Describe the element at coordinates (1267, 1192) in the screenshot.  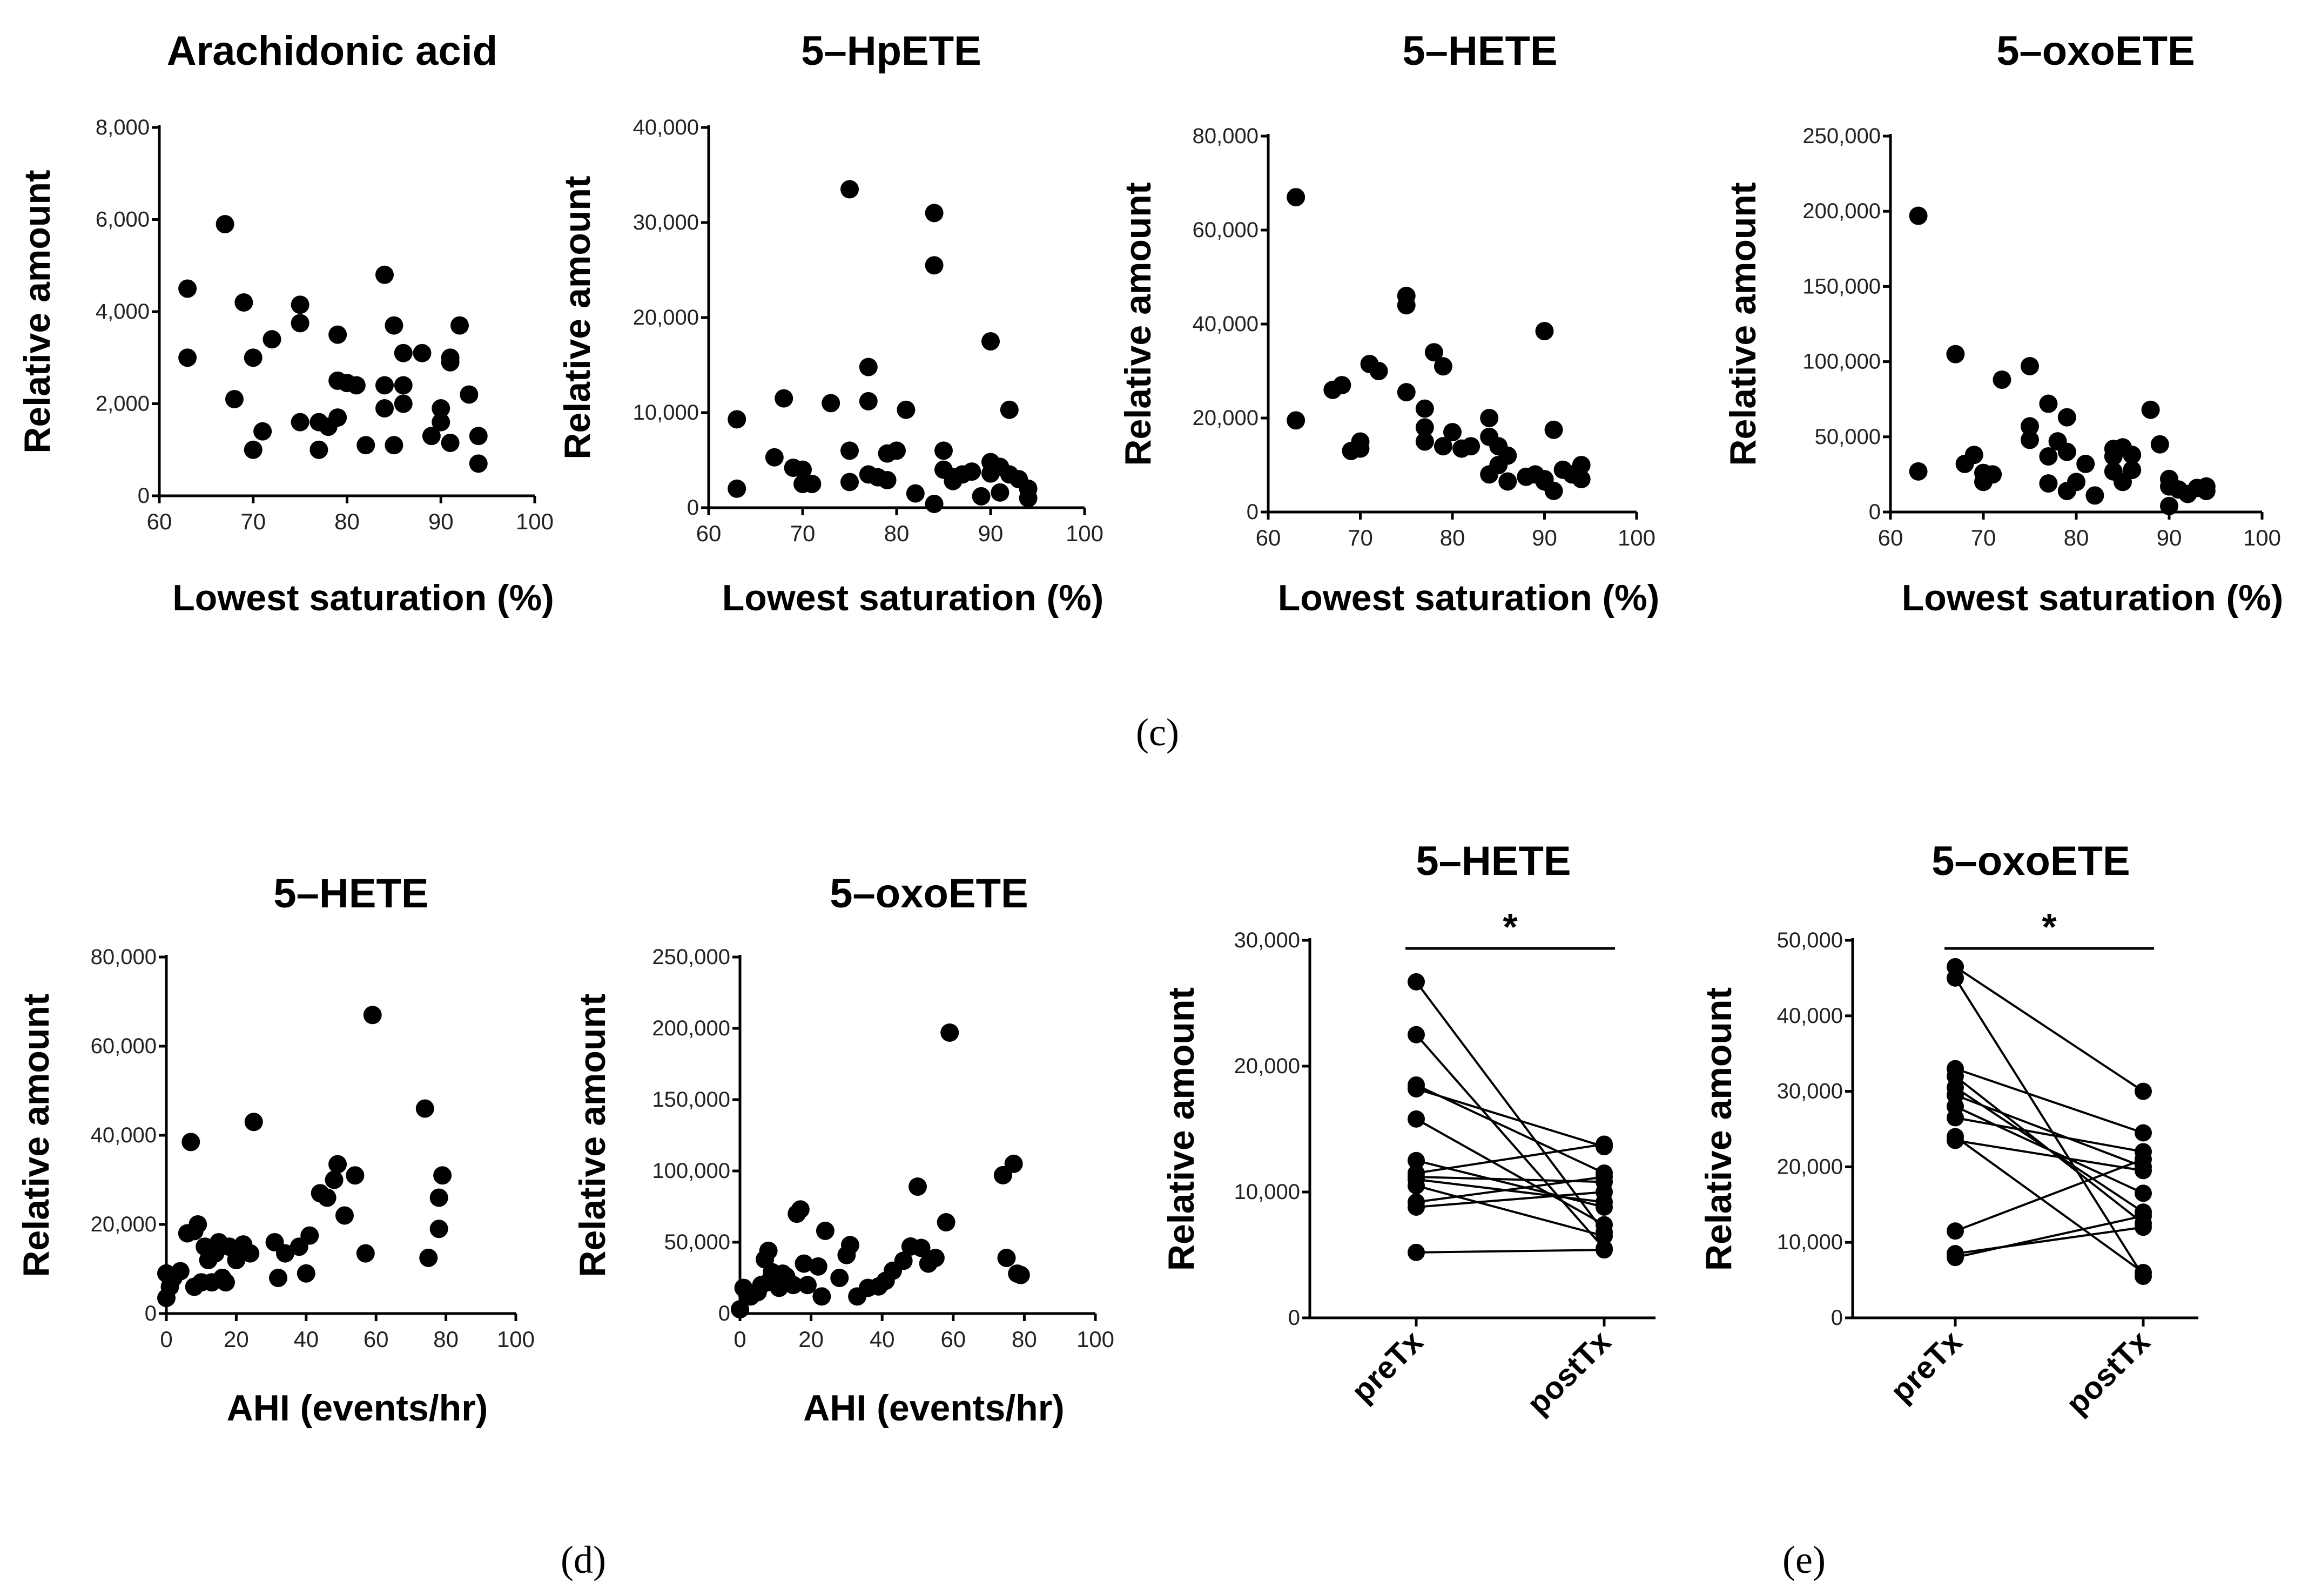
I see `y-tick-label-e1: 10,000` at that location.